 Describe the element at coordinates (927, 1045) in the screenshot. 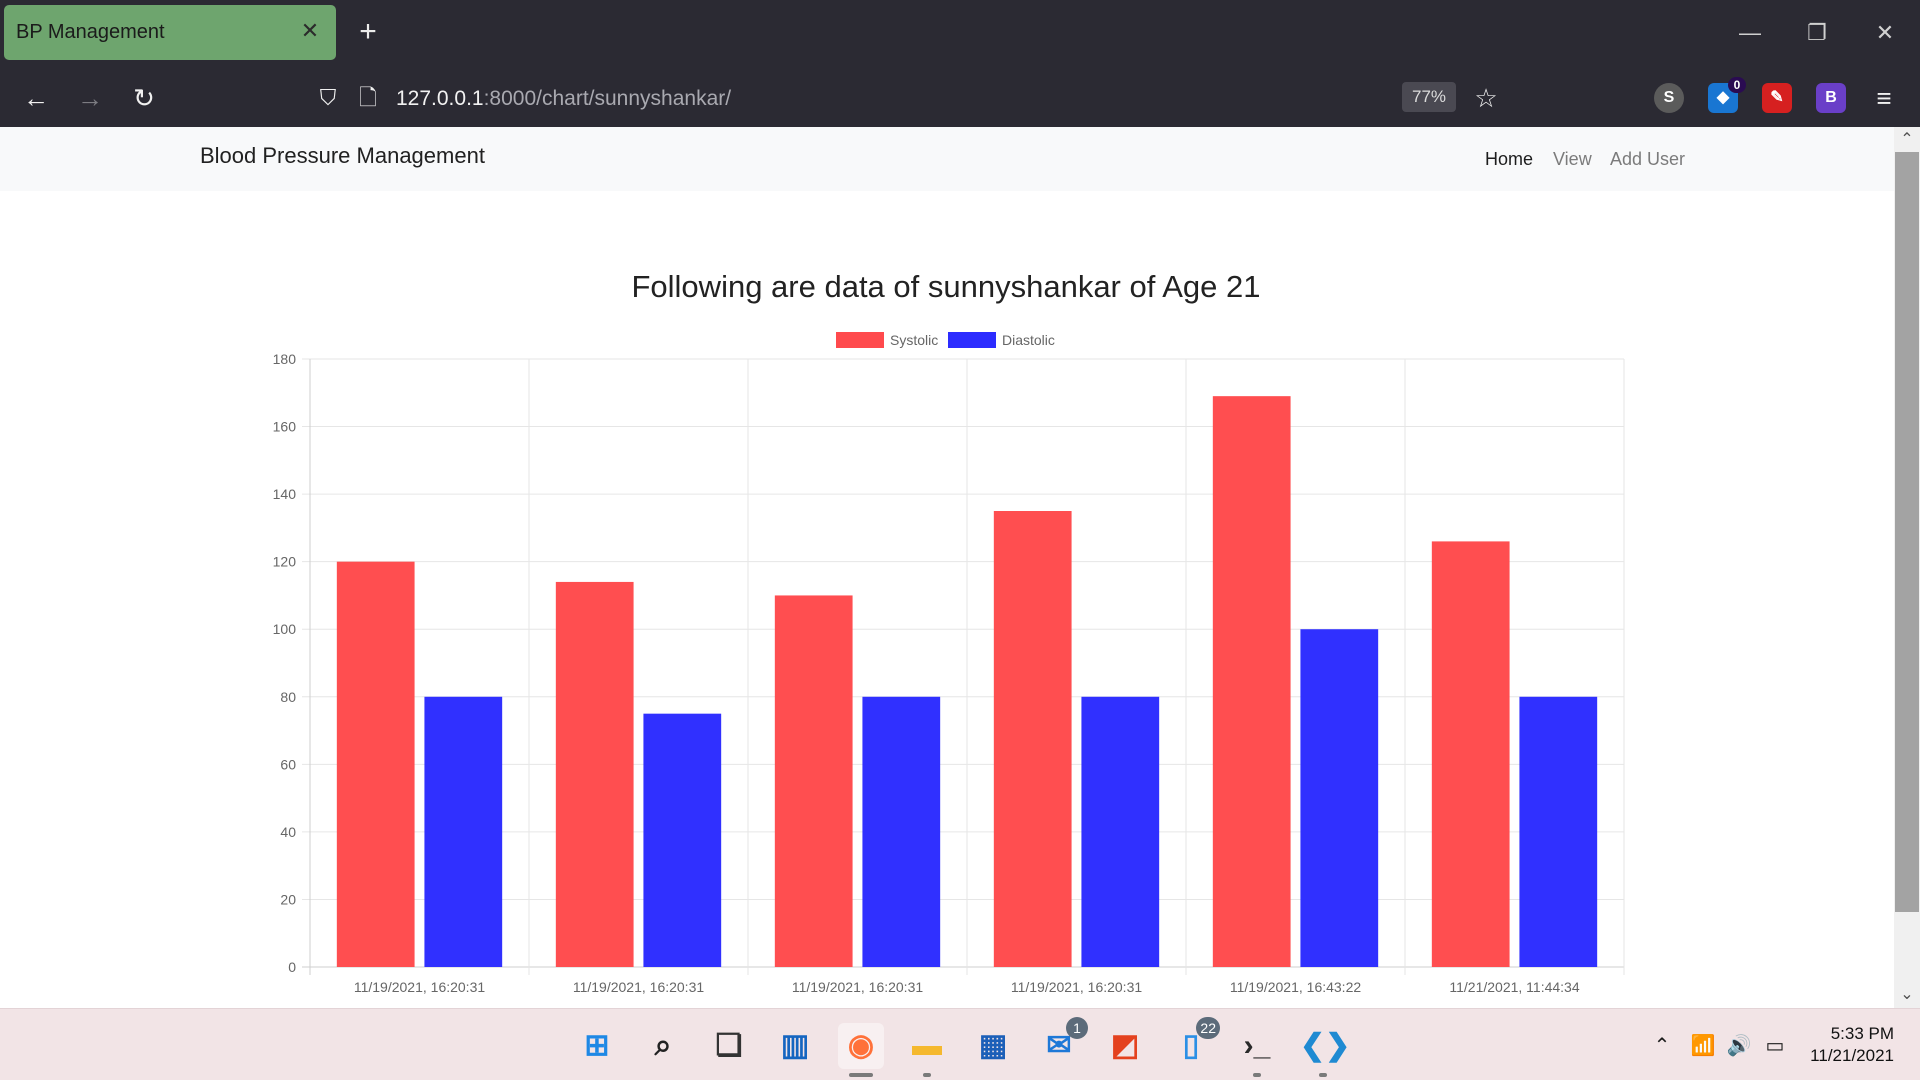

I see `file-explorer-icon-glyph: ▬` at that location.